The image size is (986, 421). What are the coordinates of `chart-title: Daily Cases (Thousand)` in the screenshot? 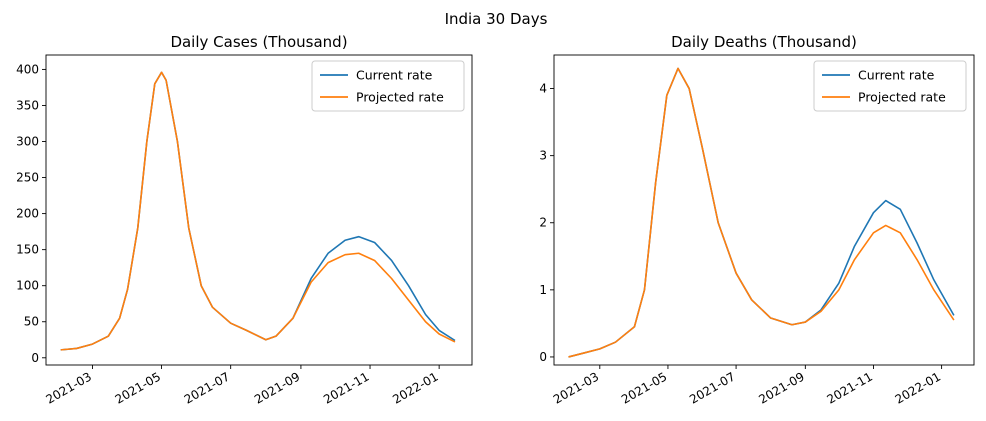 It's located at (258, 42).